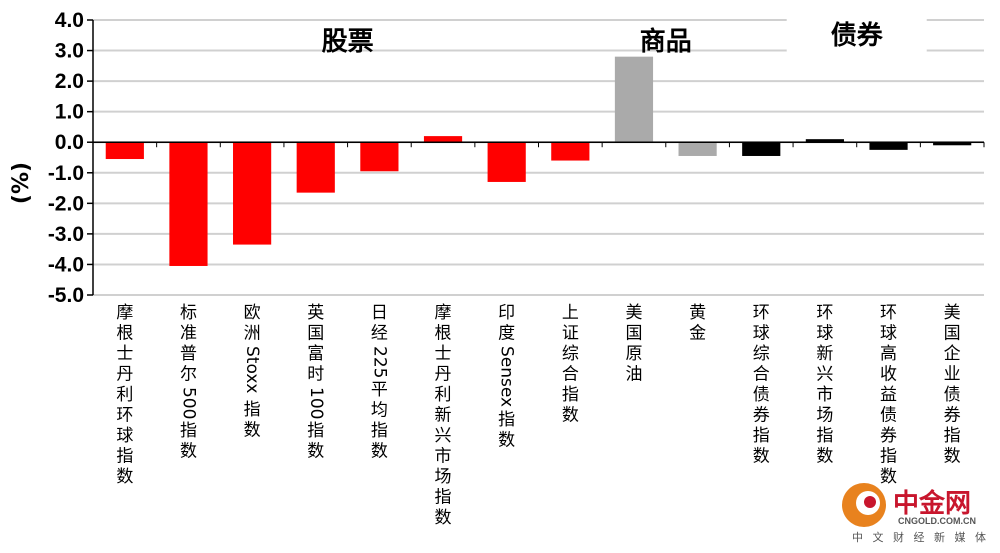 This screenshot has width=1000, height=553. I want to click on category-label-6: 印度指数, so click(506, 377).